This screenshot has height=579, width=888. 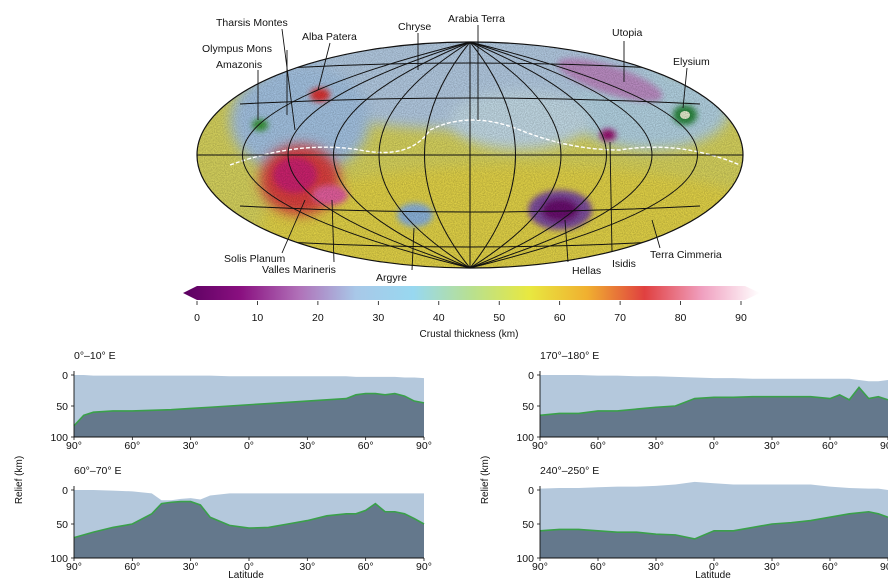 What do you see at coordinates (681, 318) in the screenshot?
I see `colorbar-tick-label: 80` at bounding box center [681, 318].